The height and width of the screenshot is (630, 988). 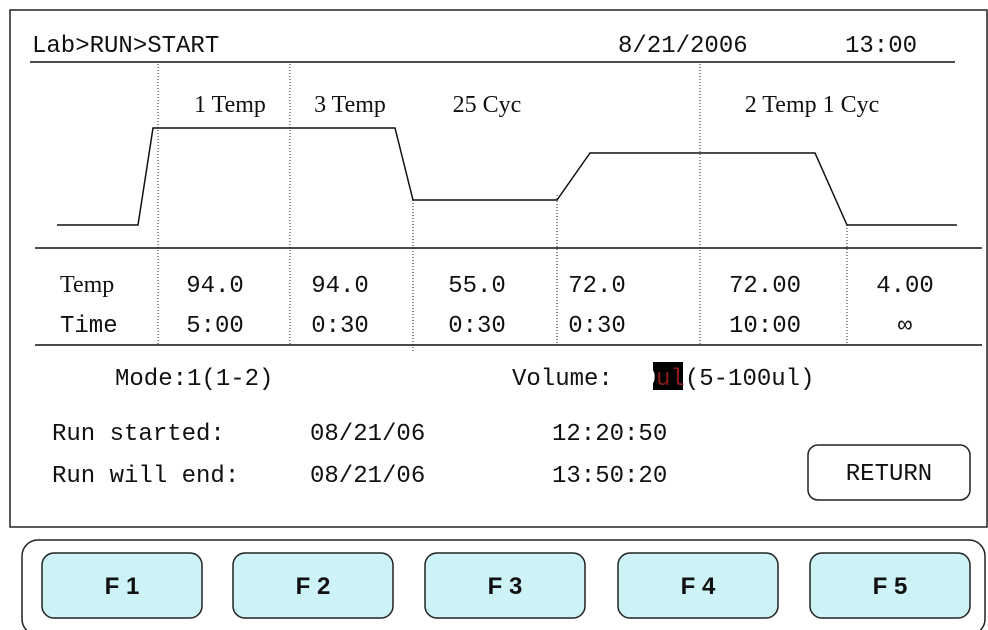 I want to click on row-label: Time, so click(x=89, y=326).